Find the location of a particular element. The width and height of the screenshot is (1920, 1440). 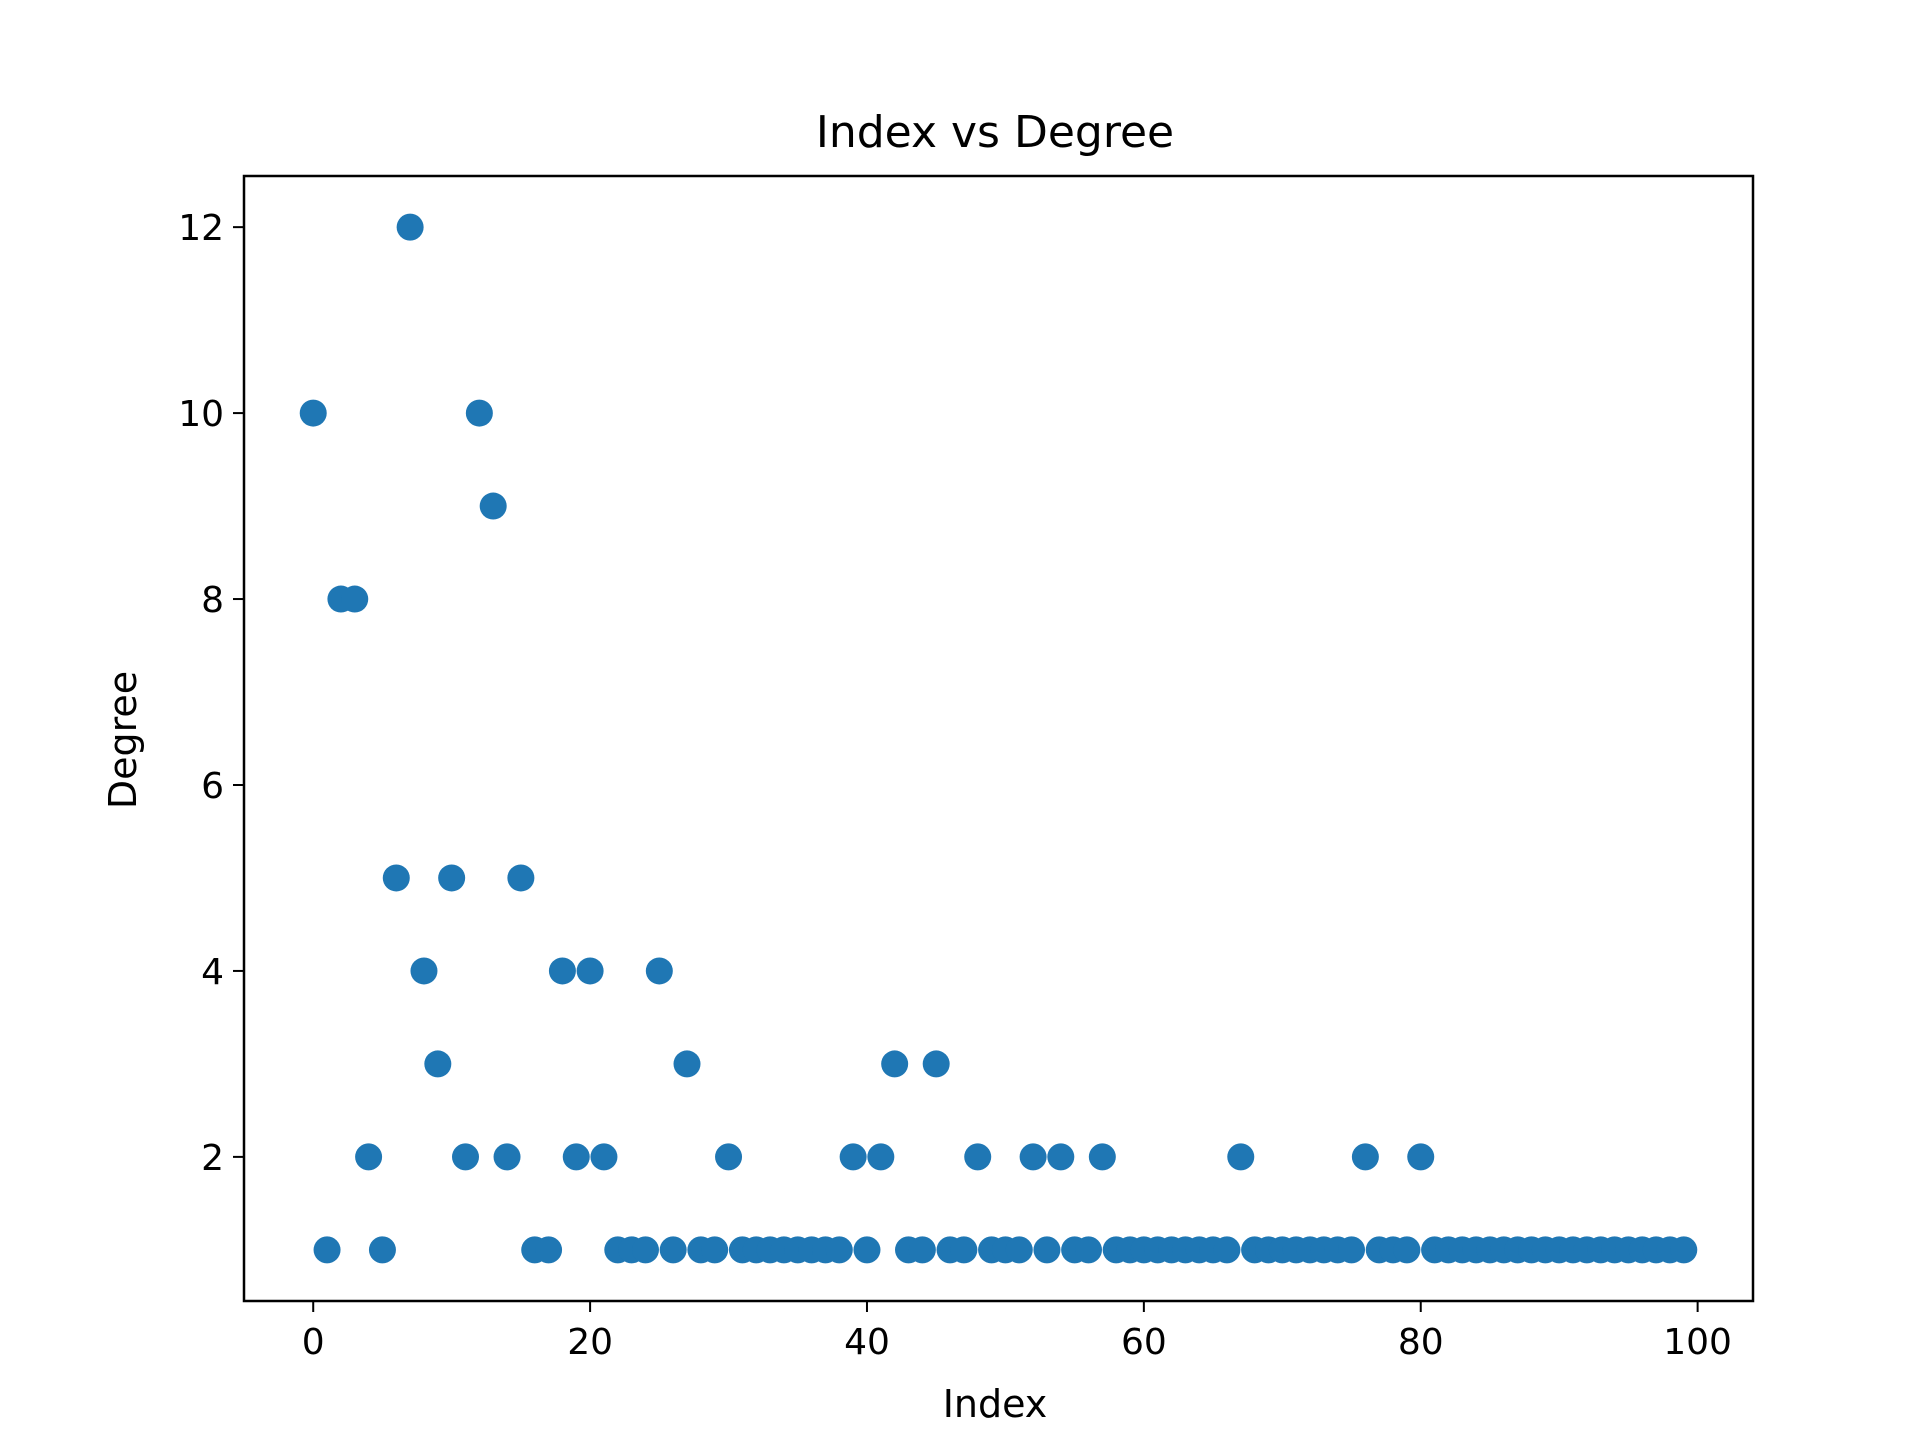

x-tick-label: 40 is located at coordinates (867, 1342).